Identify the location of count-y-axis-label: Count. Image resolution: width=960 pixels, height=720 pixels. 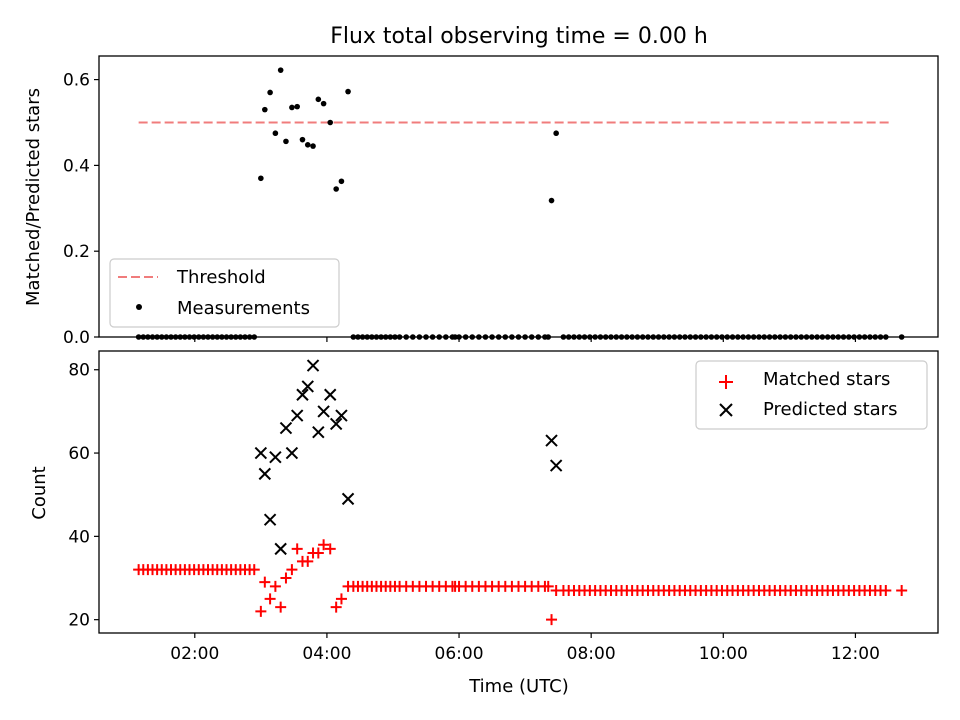
(39, 492).